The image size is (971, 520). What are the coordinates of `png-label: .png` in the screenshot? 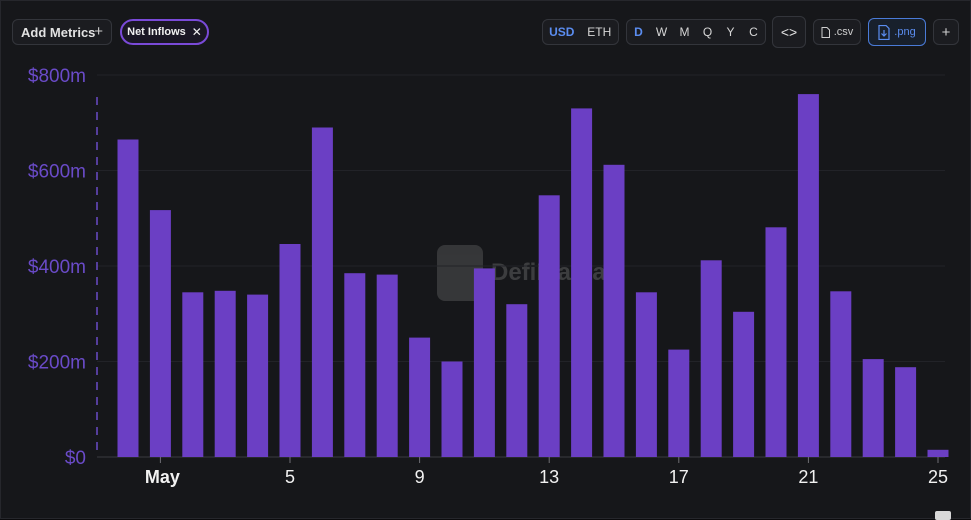 It's located at (905, 32).